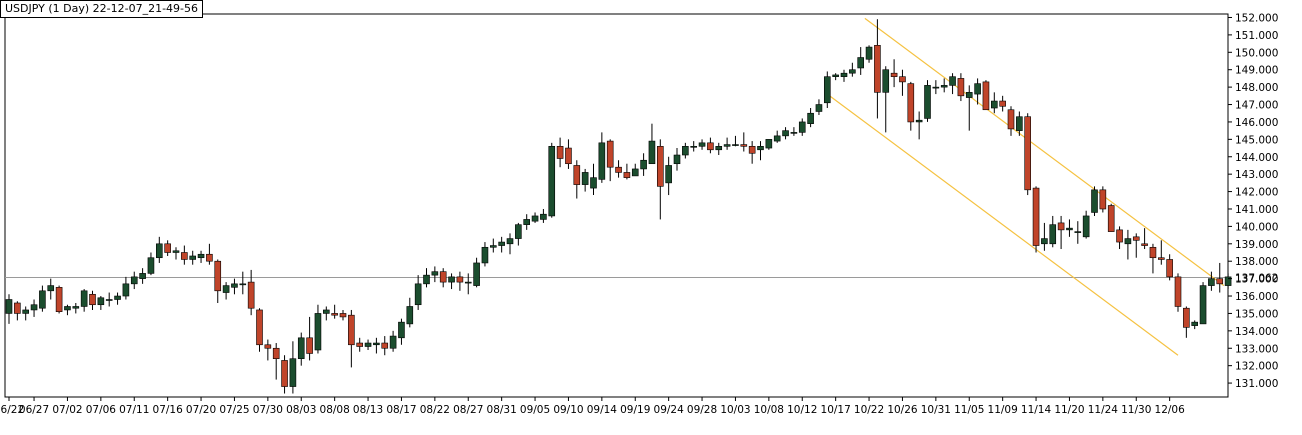 The image size is (1302, 435). I want to click on y-tick-label: 142.000, so click(1256, 193).